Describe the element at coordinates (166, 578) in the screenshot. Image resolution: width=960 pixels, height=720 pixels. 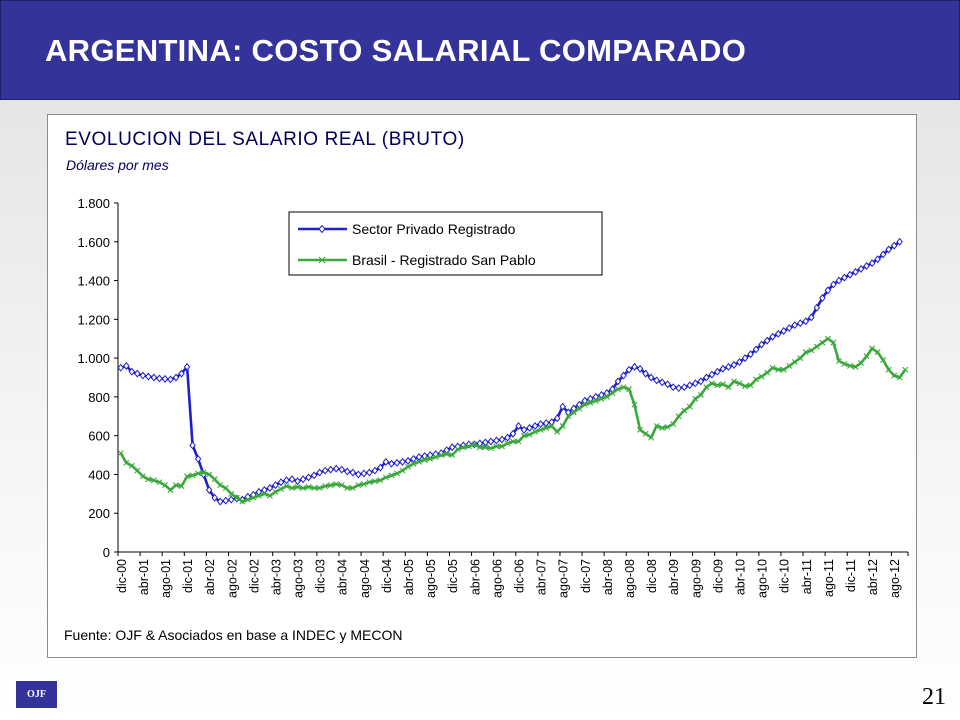
I see `x-tick-label: ago-01` at that location.